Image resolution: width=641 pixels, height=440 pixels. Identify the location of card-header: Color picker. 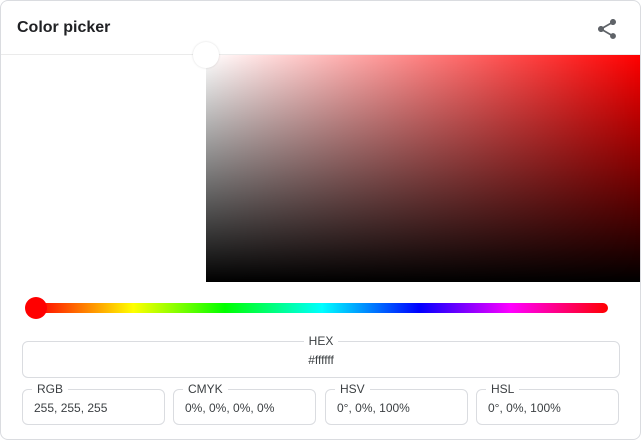
(320, 28).